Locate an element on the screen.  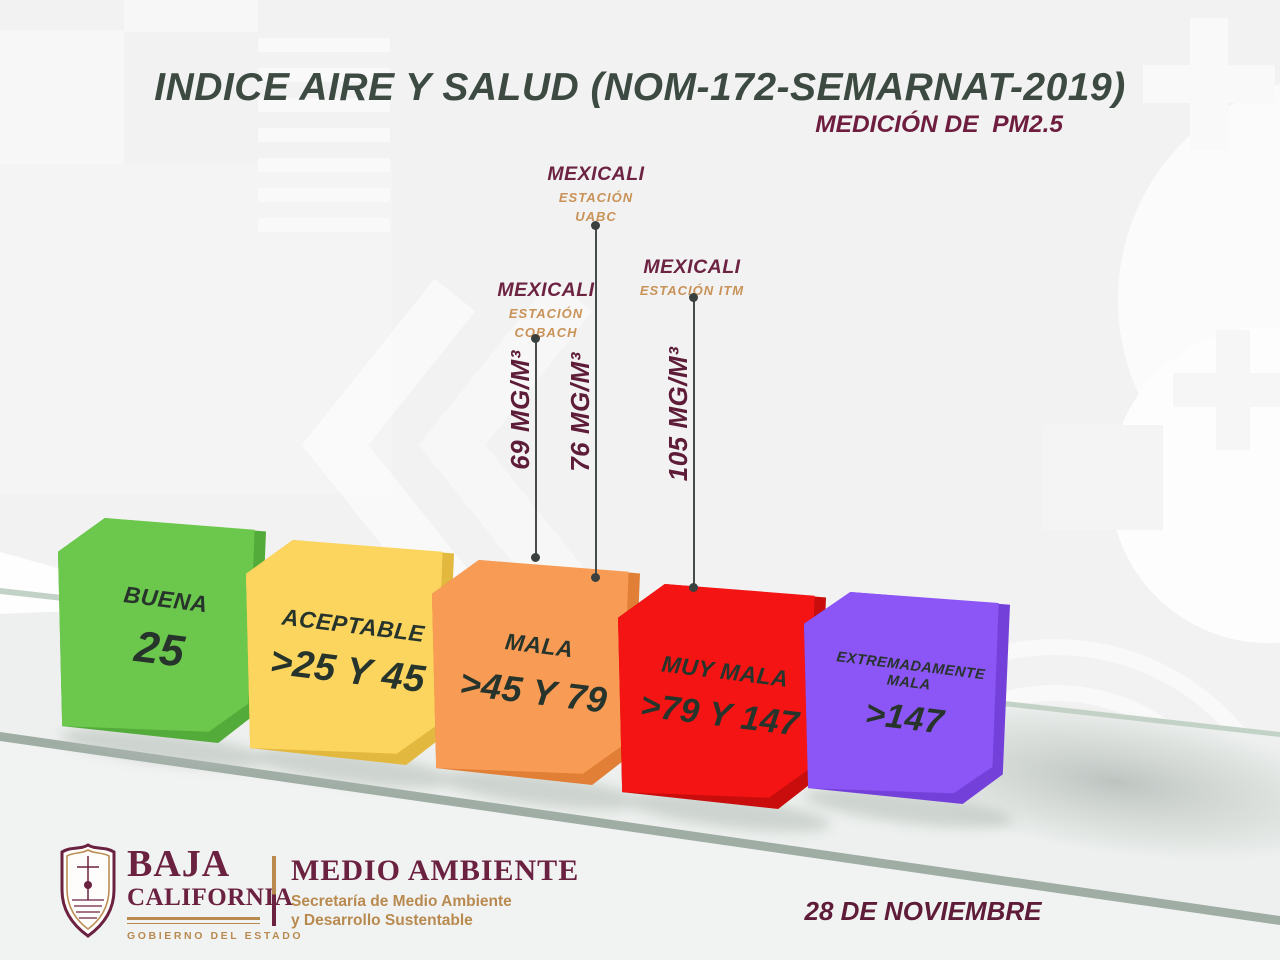
category-label: MUY MALA is located at coordinates (725, 671).